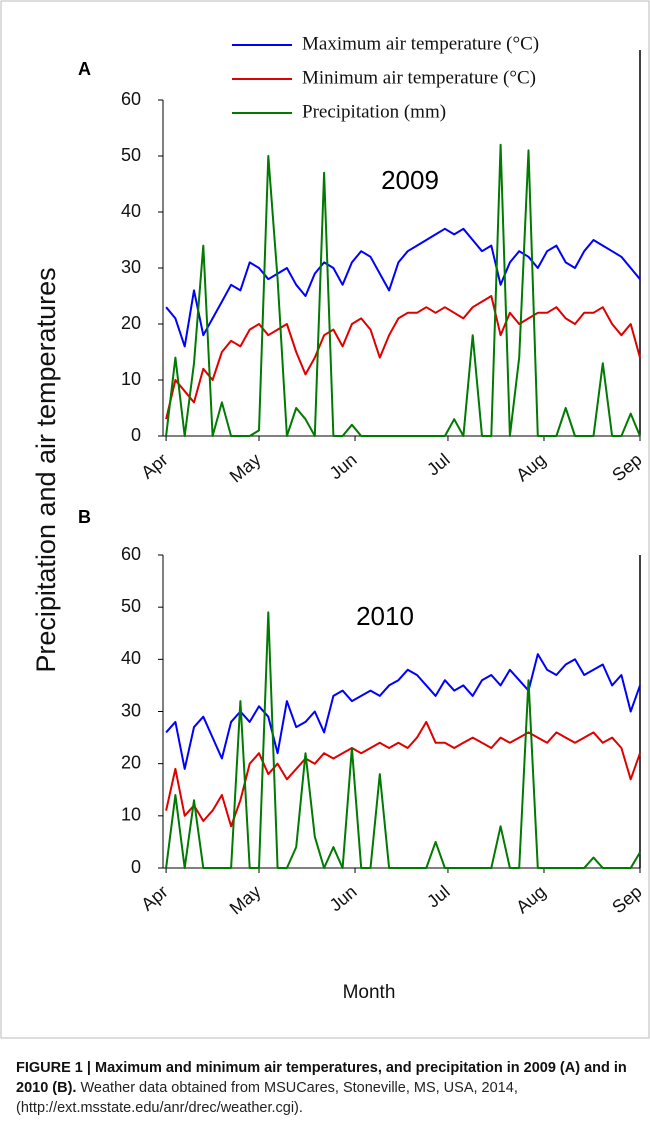  What do you see at coordinates (84, 69) in the screenshot?
I see `panel-label: A` at bounding box center [84, 69].